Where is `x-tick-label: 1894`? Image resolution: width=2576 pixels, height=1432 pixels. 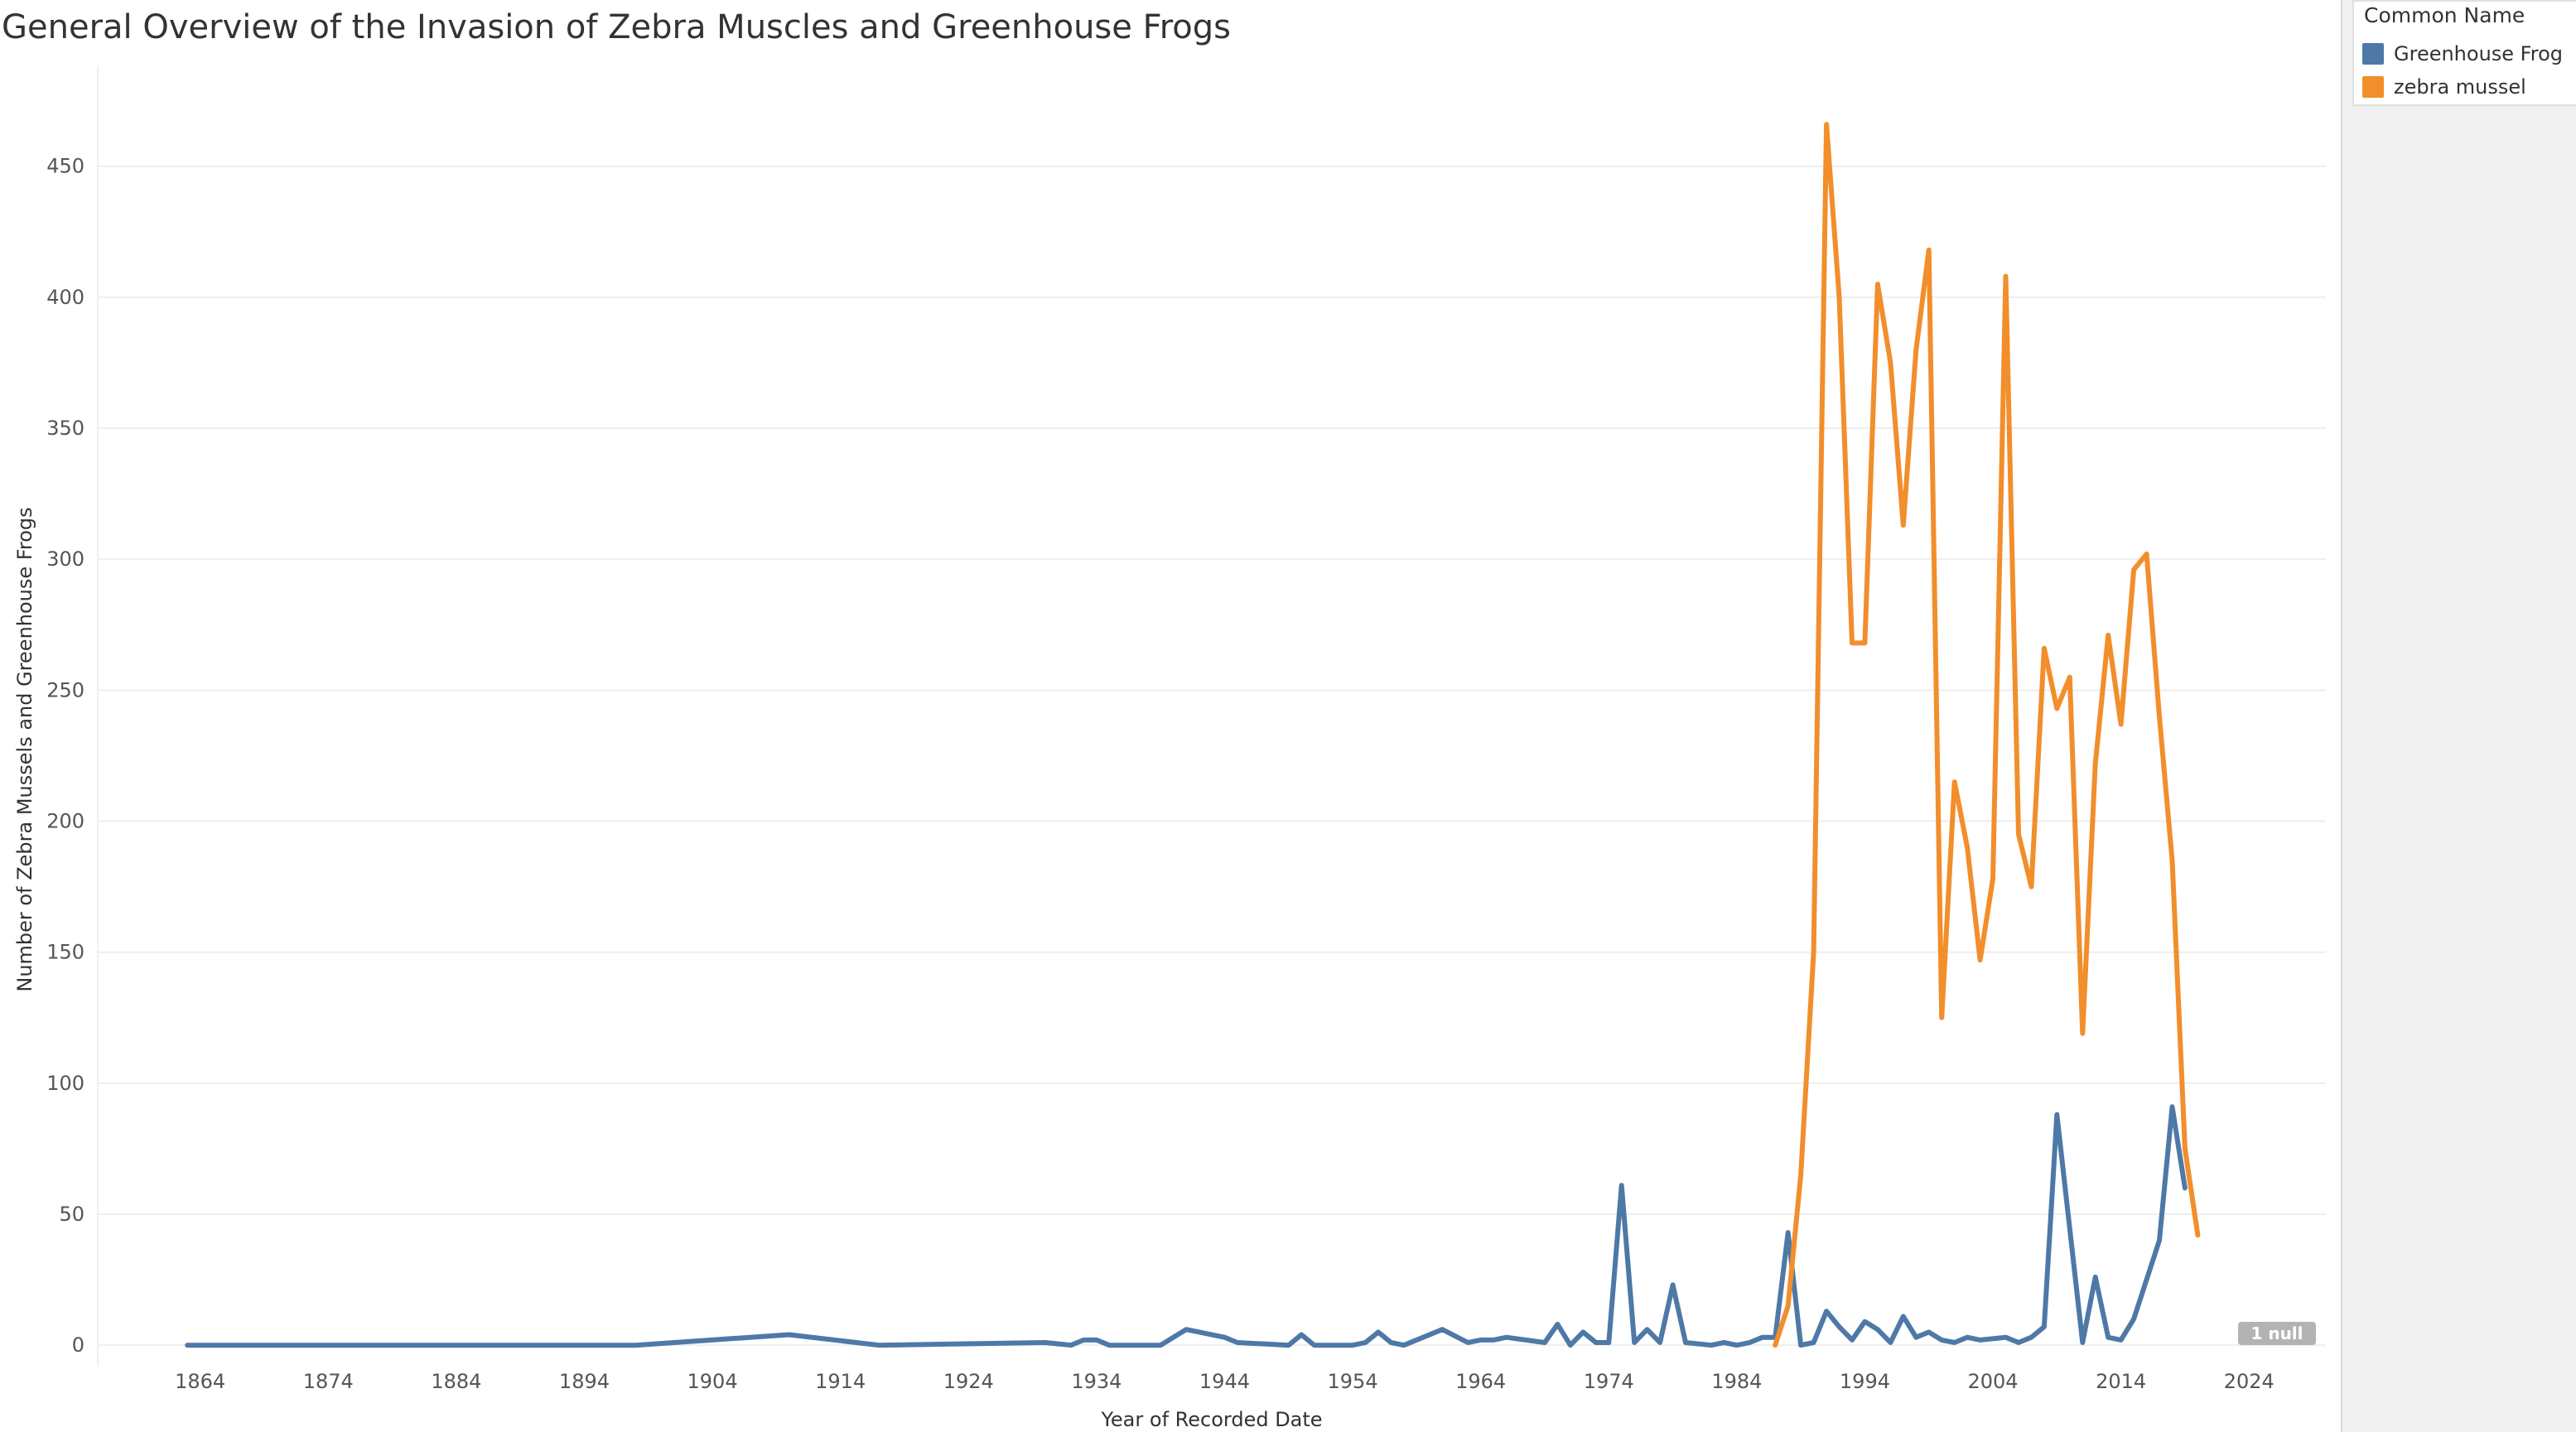 x-tick-label: 1894 is located at coordinates (584, 1381).